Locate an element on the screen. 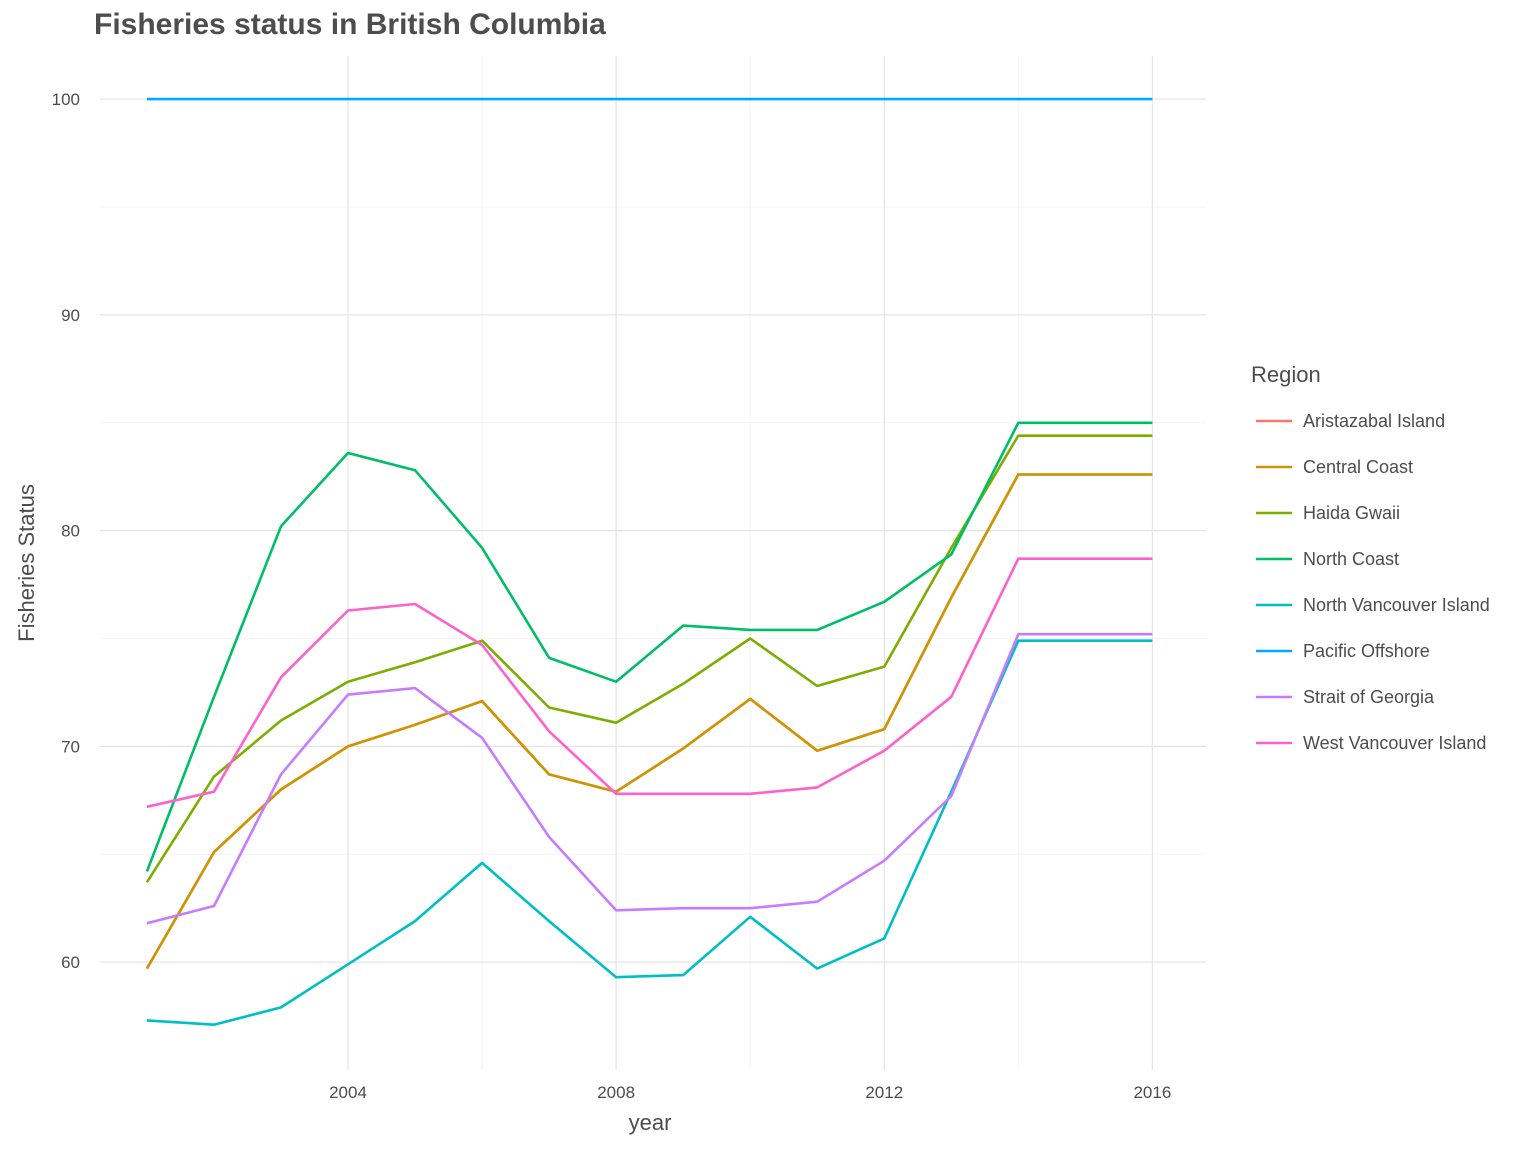 The height and width of the screenshot is (1152, 1536). legend-item-north-coast: North Coast is located at coordinates (1327, 559).